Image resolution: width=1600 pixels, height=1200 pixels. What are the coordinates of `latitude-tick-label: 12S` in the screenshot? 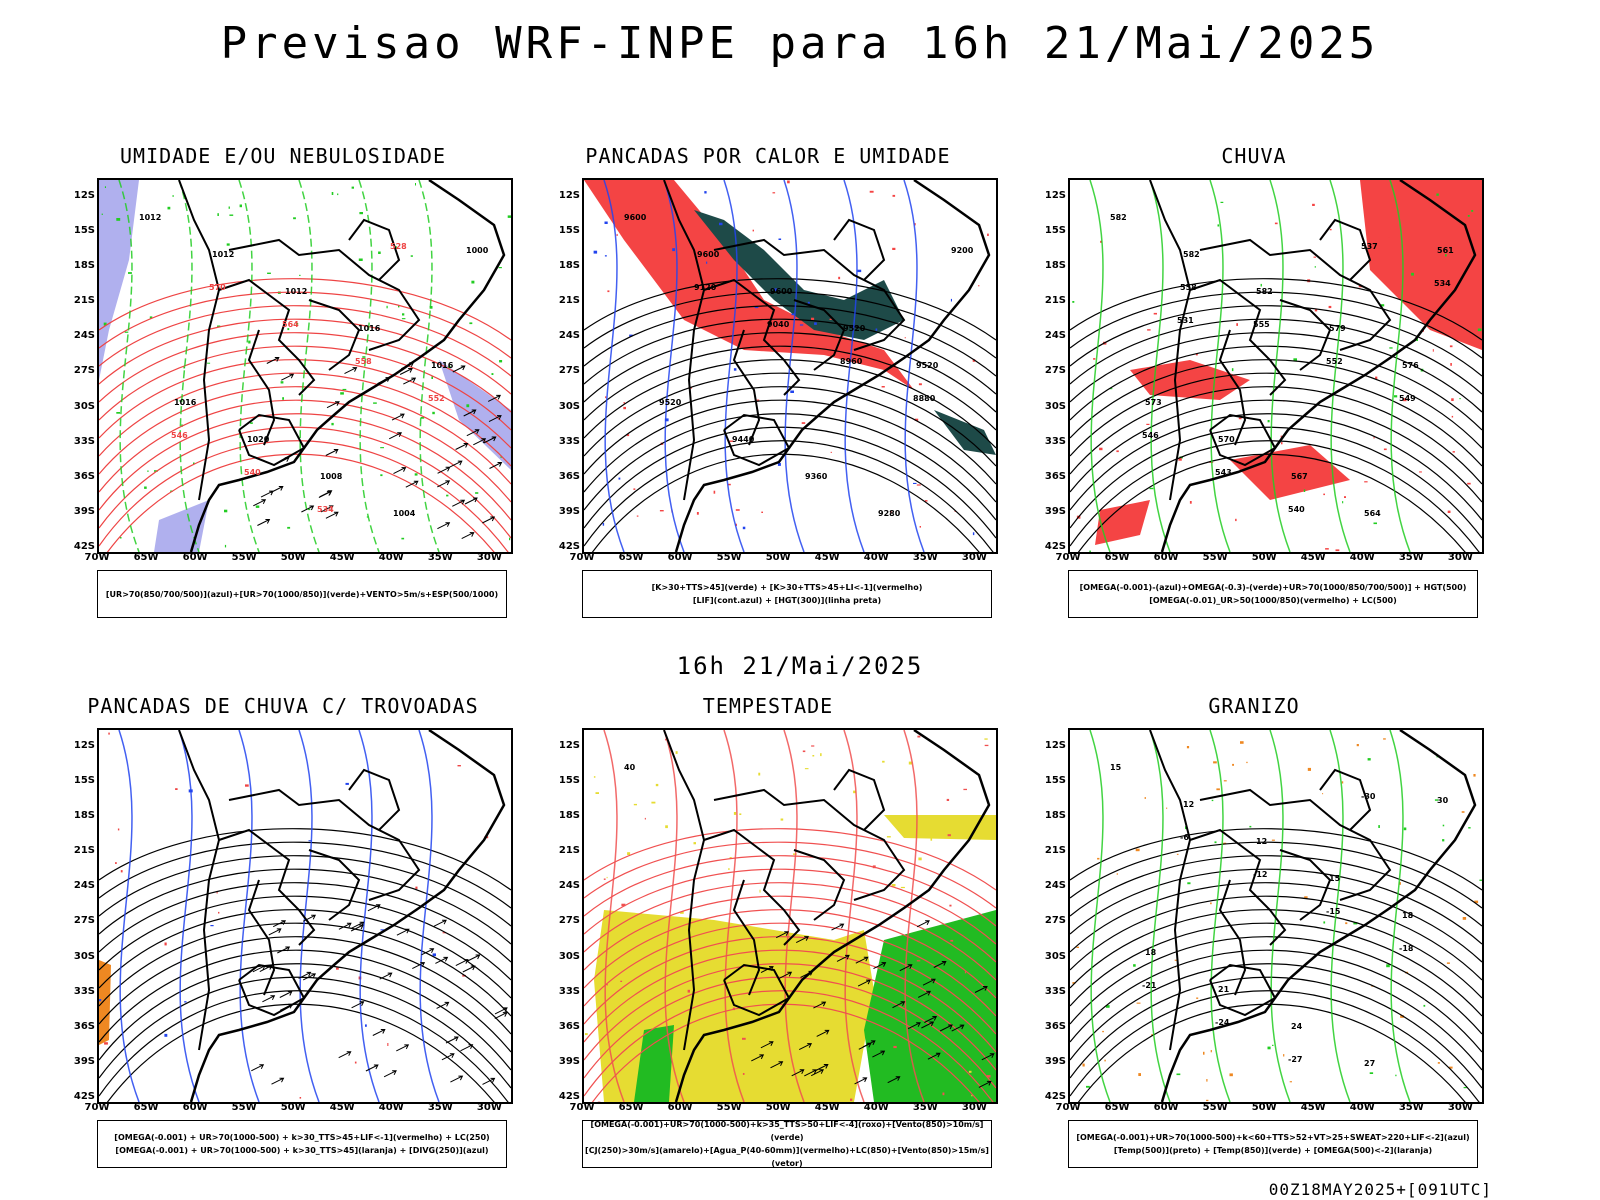 It's located at (569, 745).